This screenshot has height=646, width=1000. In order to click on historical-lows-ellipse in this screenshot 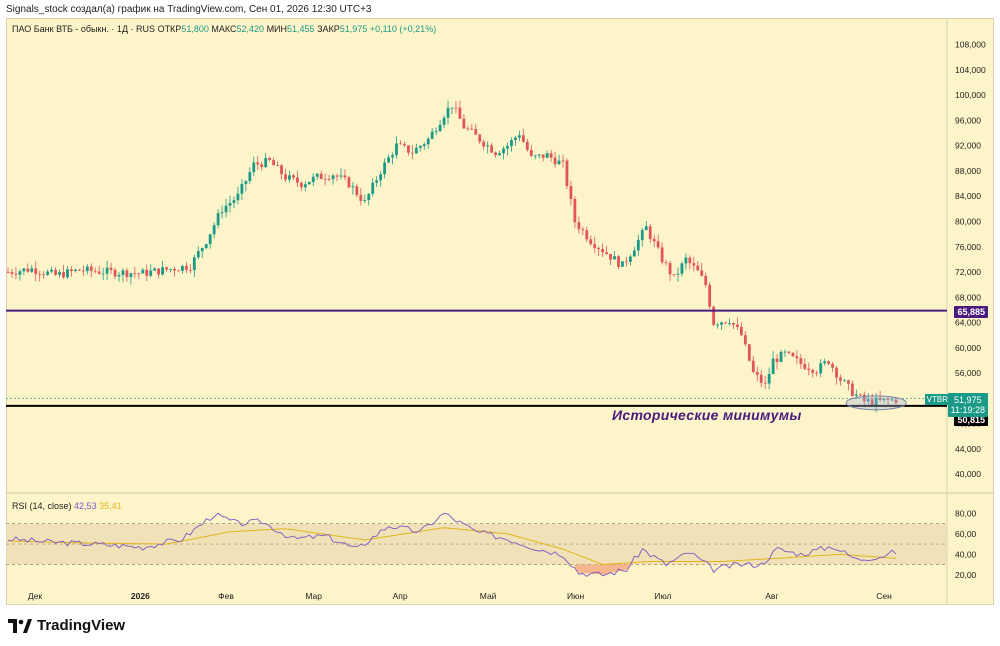, I will do `click(876, 403)`.